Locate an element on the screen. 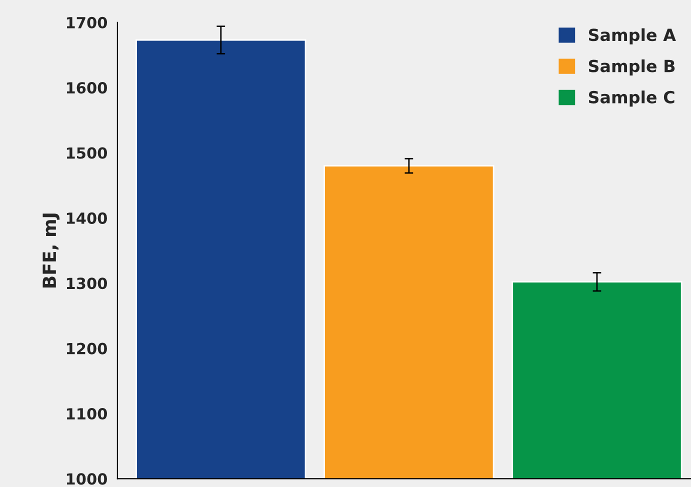  y-tick-label: 1100 is located at coordinates (87, 414).